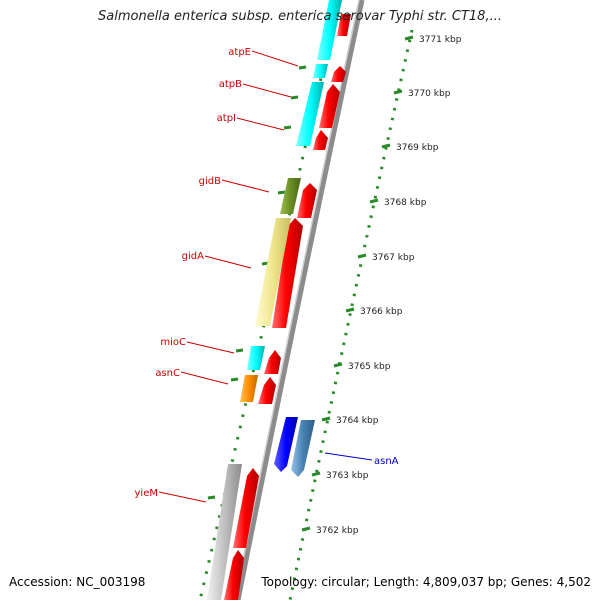  I want to click on ruler-tick-label: 3763 kbp, so click(347, 476).